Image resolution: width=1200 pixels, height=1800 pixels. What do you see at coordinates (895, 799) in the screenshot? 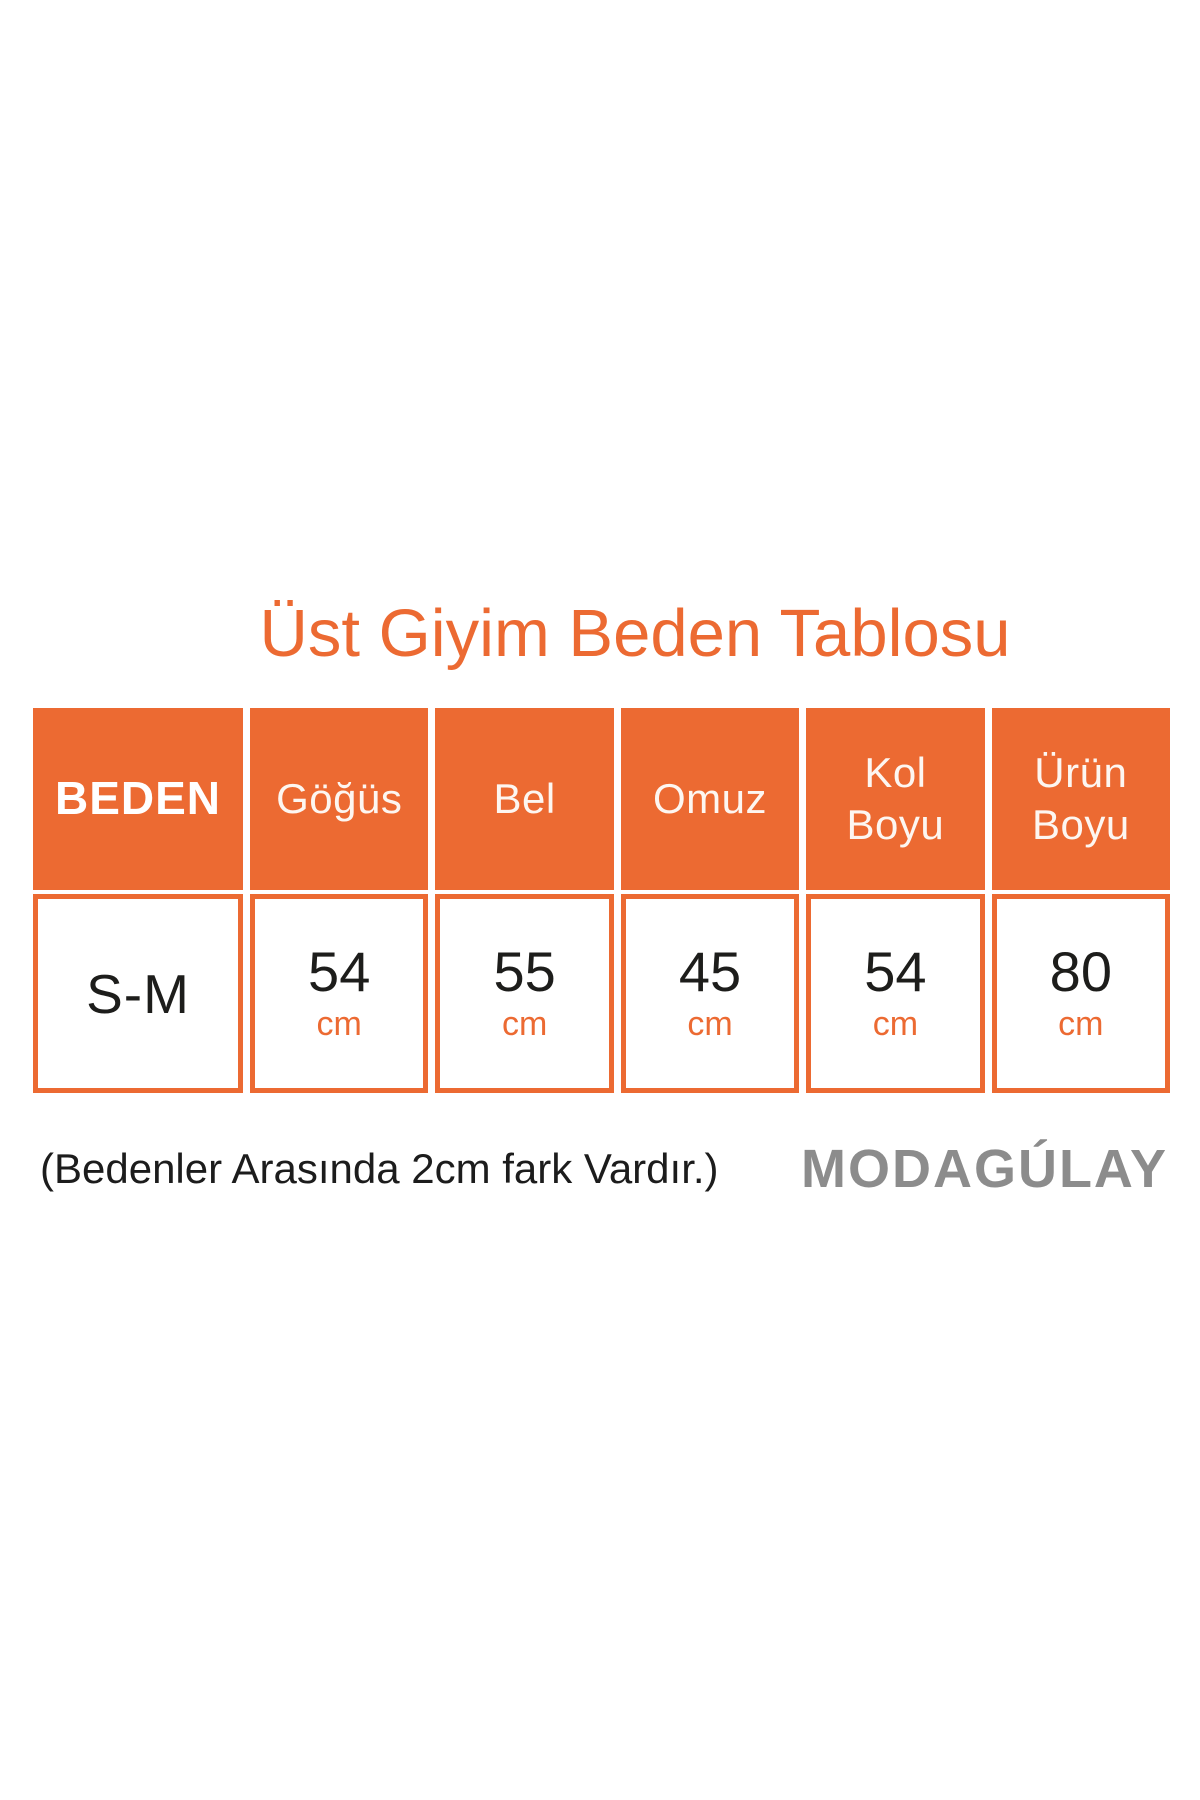
I see `column-header-kol-boyu: Kol Boyu` at bounding box center [895, 799].